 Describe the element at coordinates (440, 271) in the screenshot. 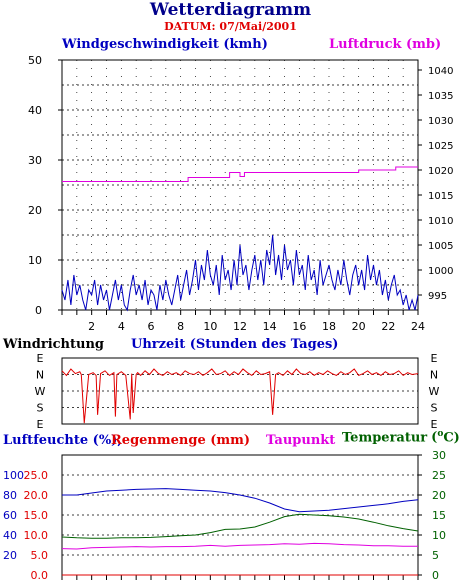

I see `pressure-y-tick-label: 1000` at that location.